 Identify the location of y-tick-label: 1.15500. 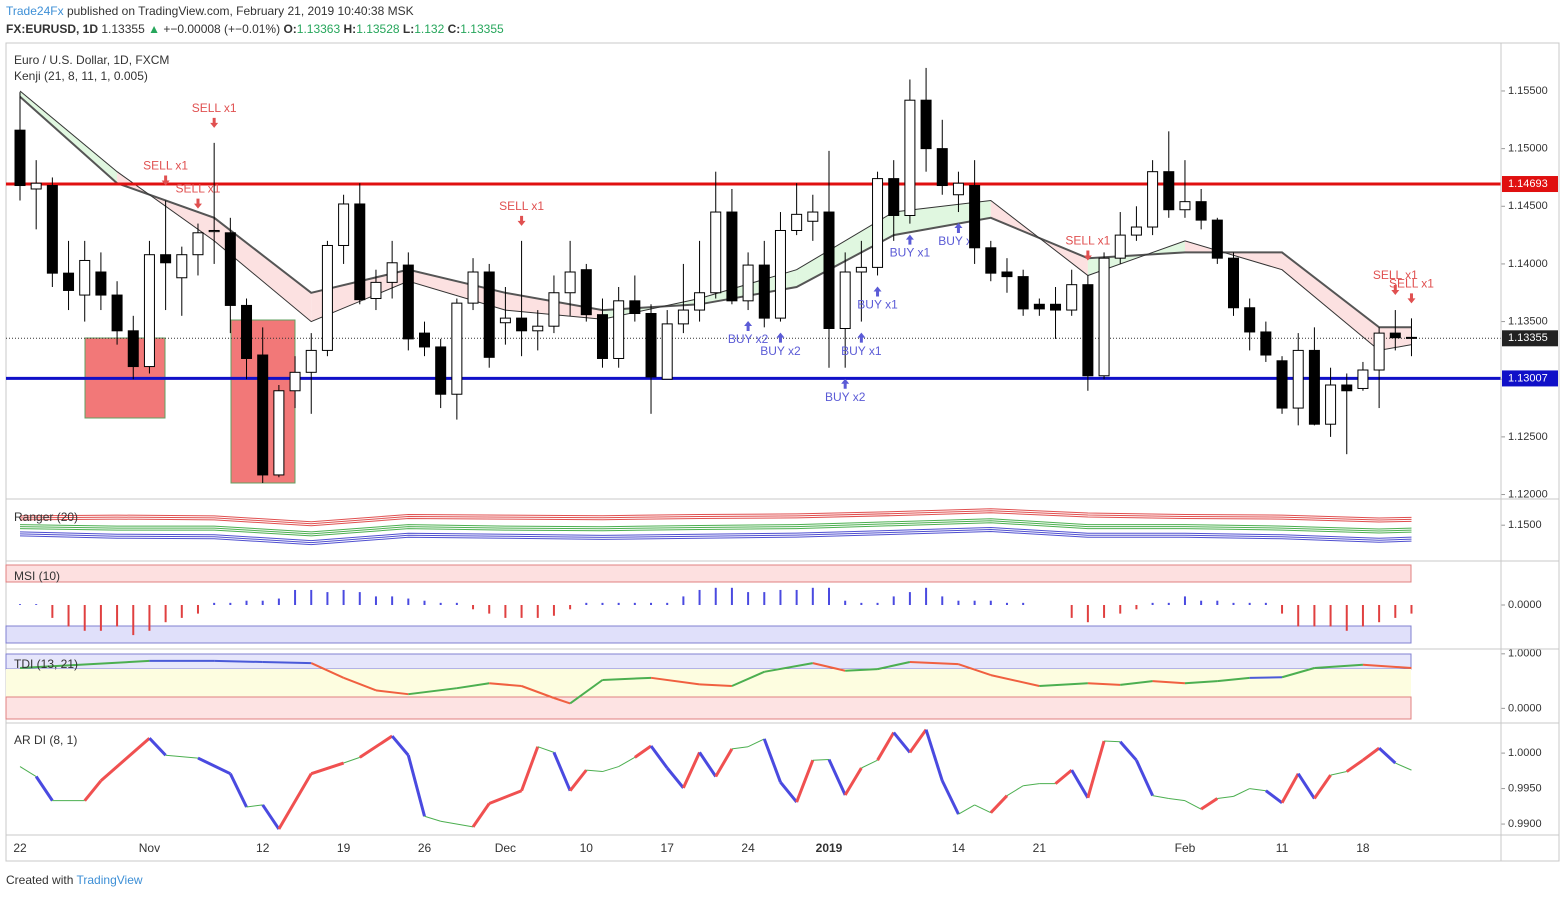
(1528, 91).